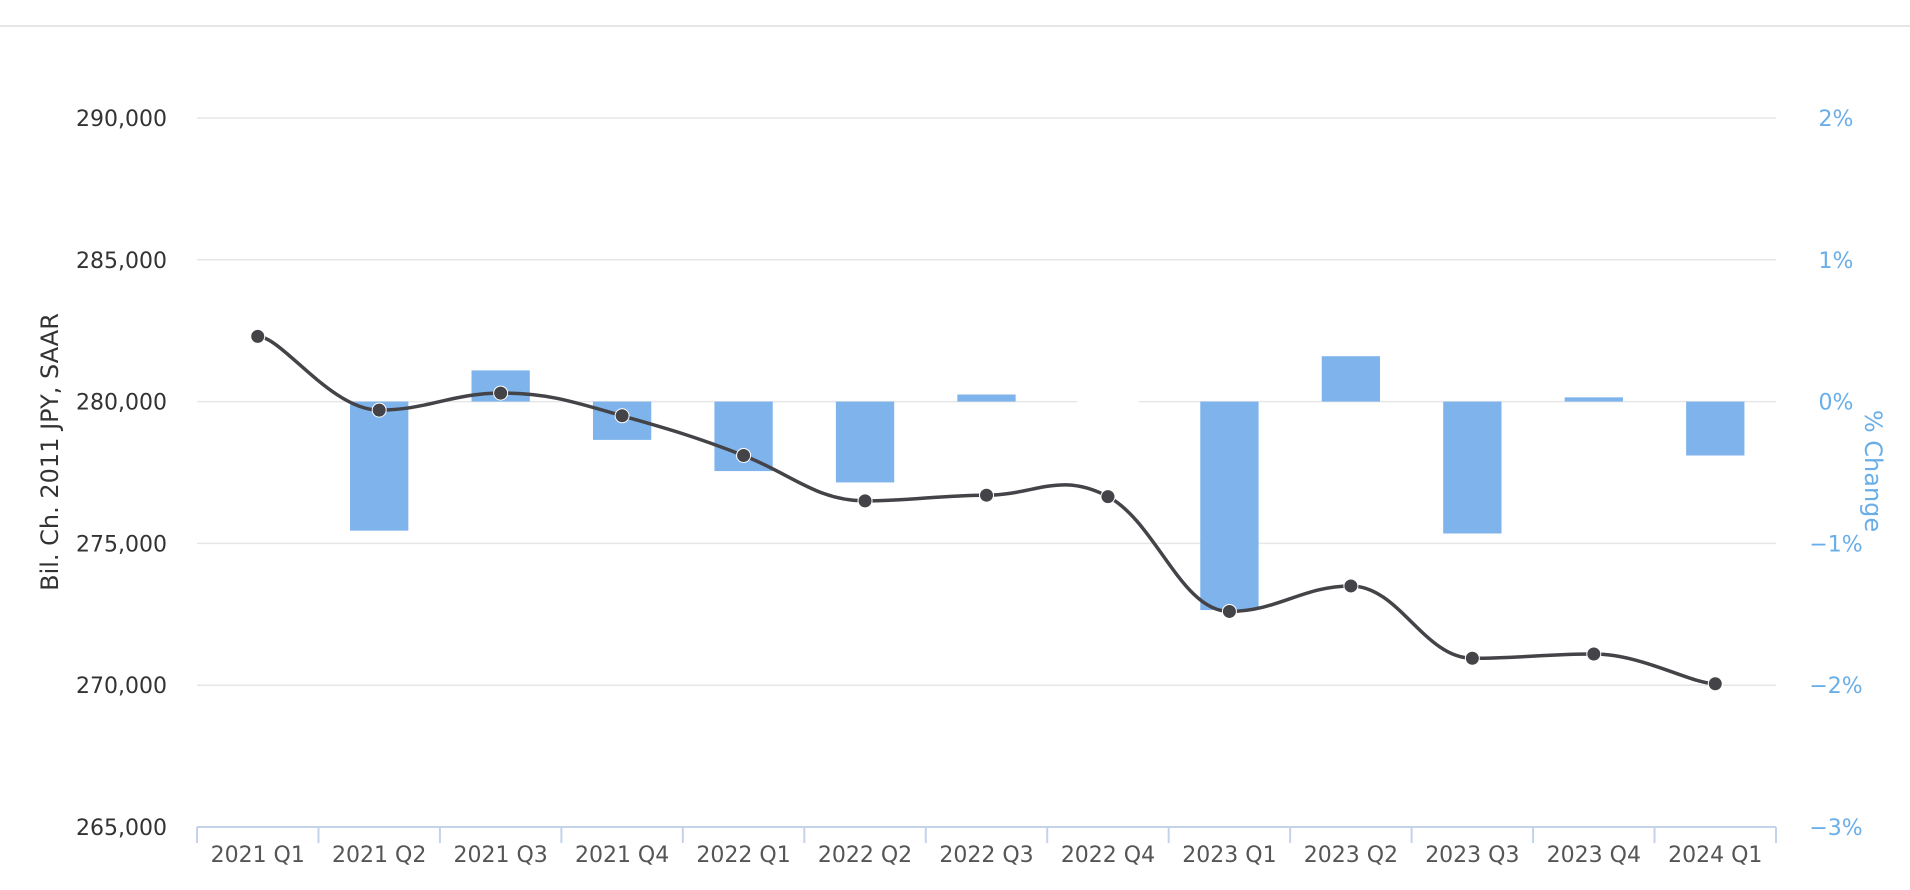 The width and height of the screenshot is (1910, 890). Describe the element at coordinates (1351, 855) in the screenshot. I see `x-tick-label: 2023 Q2` at that location.